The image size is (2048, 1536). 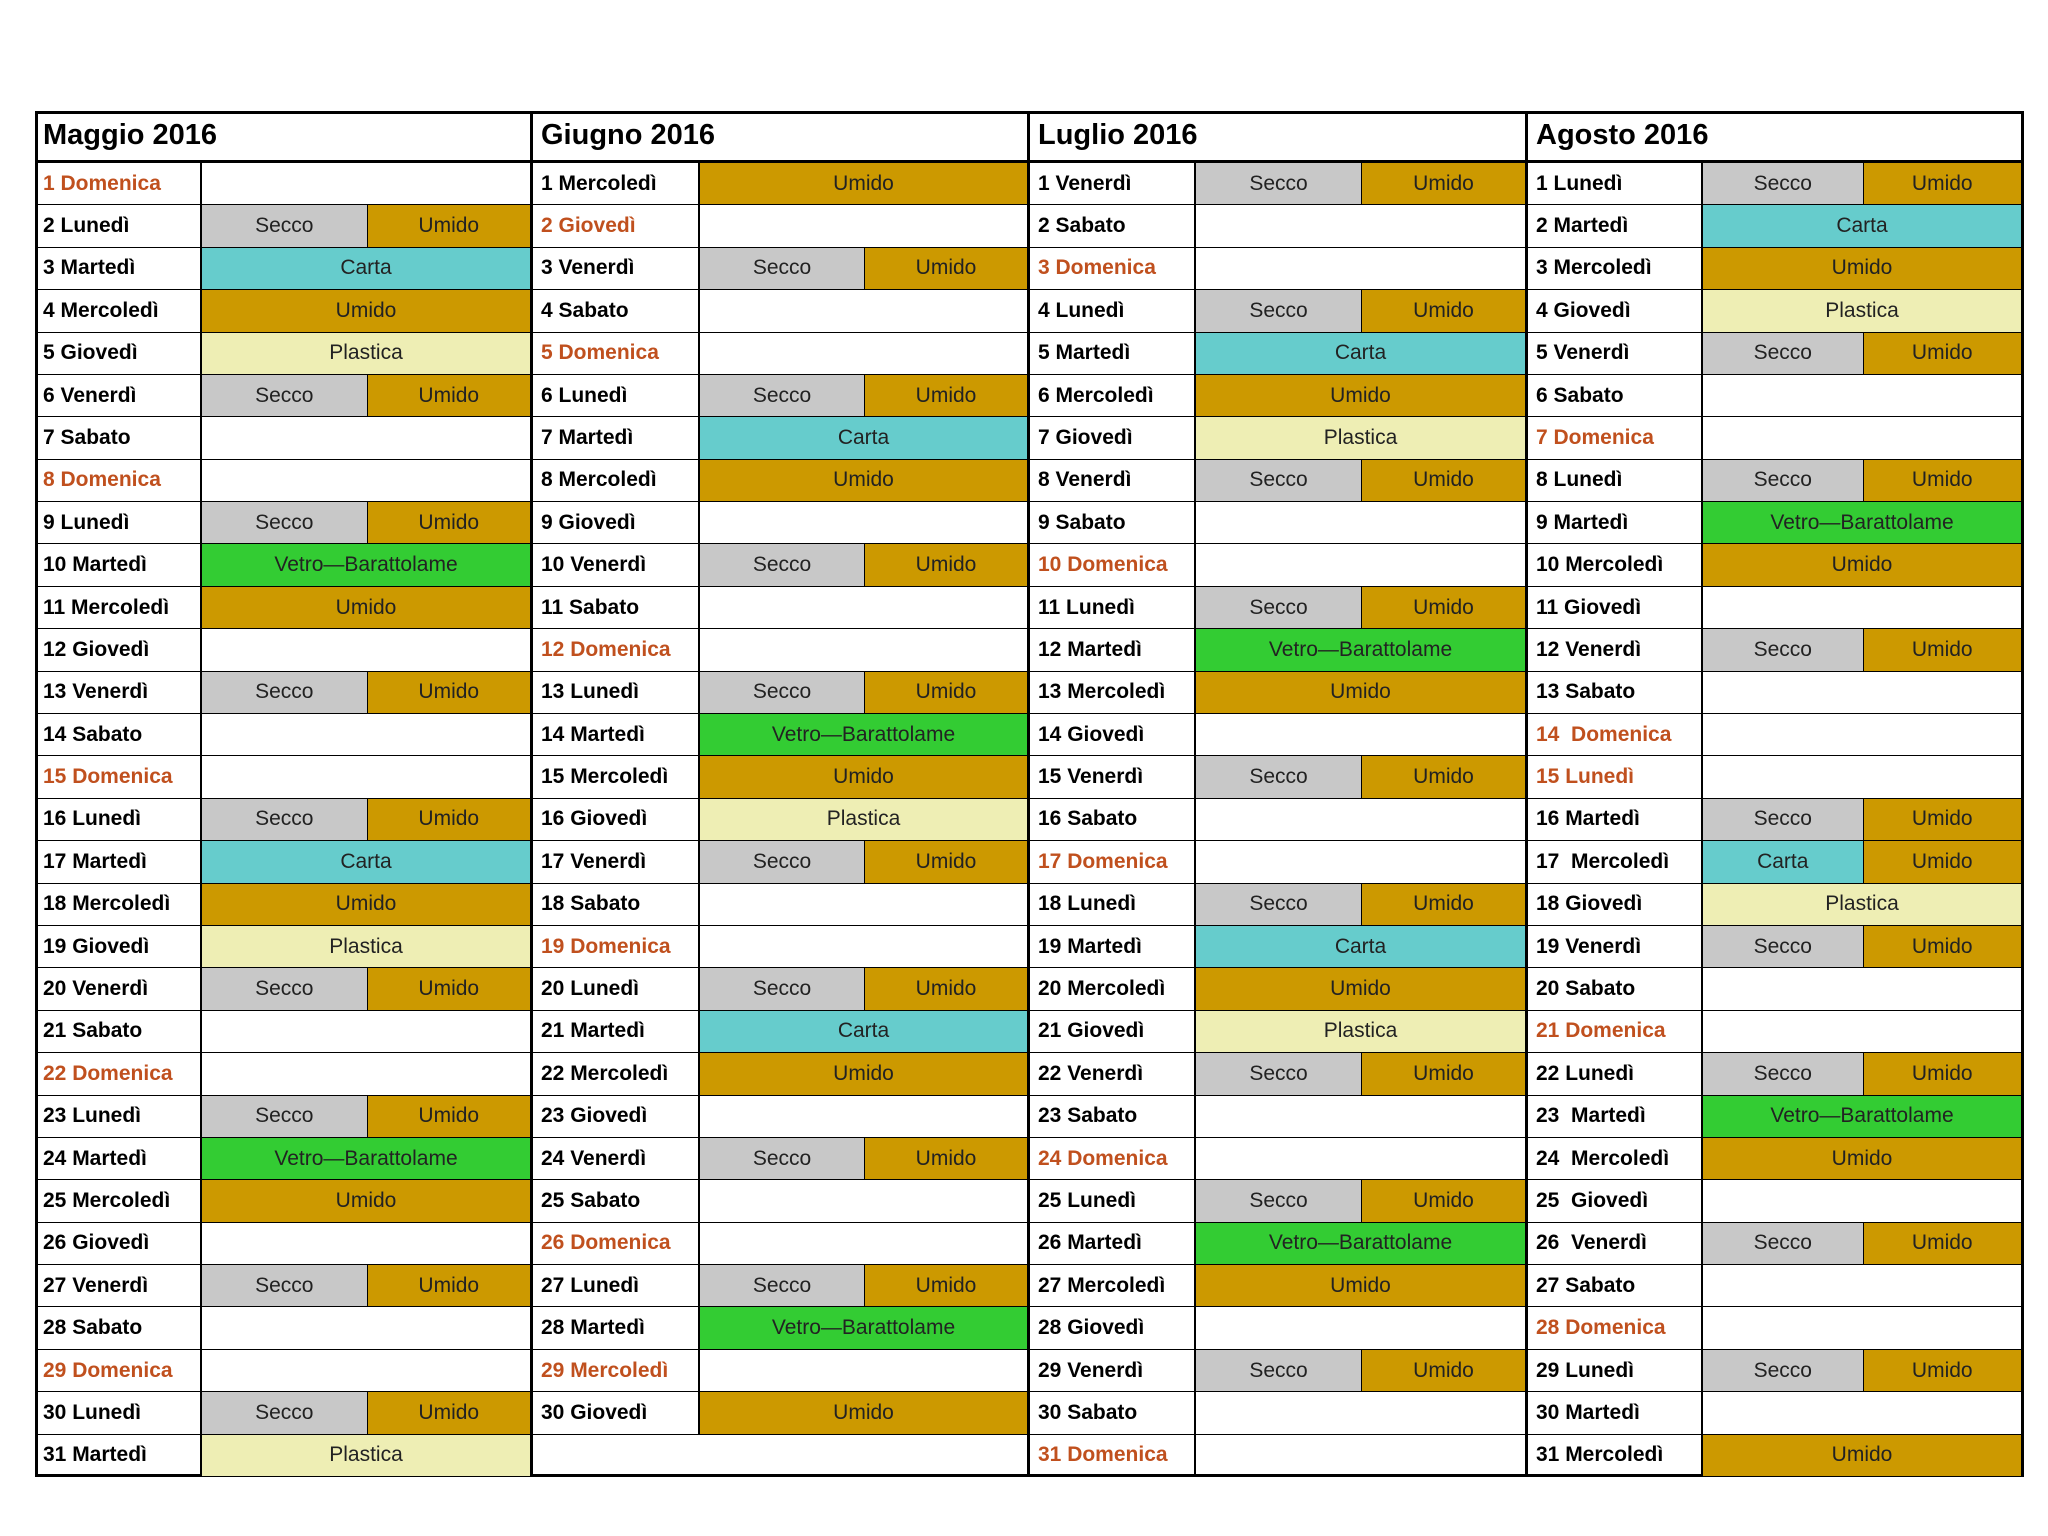 What do you see at coordinates (1113, 650) in the screenshot?
I see `day-label: 12 Martedì` at bounding box center [1113, 650].